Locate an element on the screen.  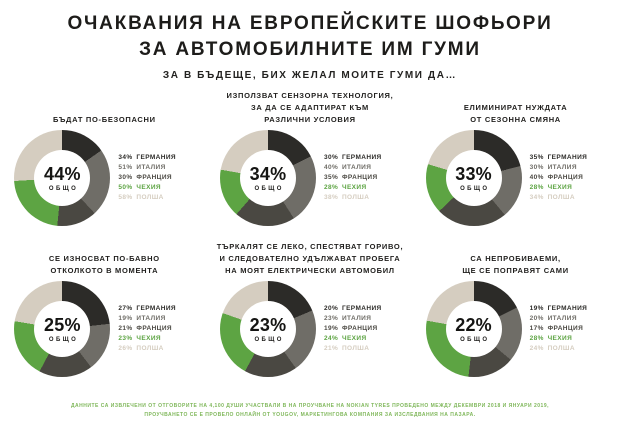
legend-item: 20% ИТАЛИЯ is located at coordinates (568, 319).